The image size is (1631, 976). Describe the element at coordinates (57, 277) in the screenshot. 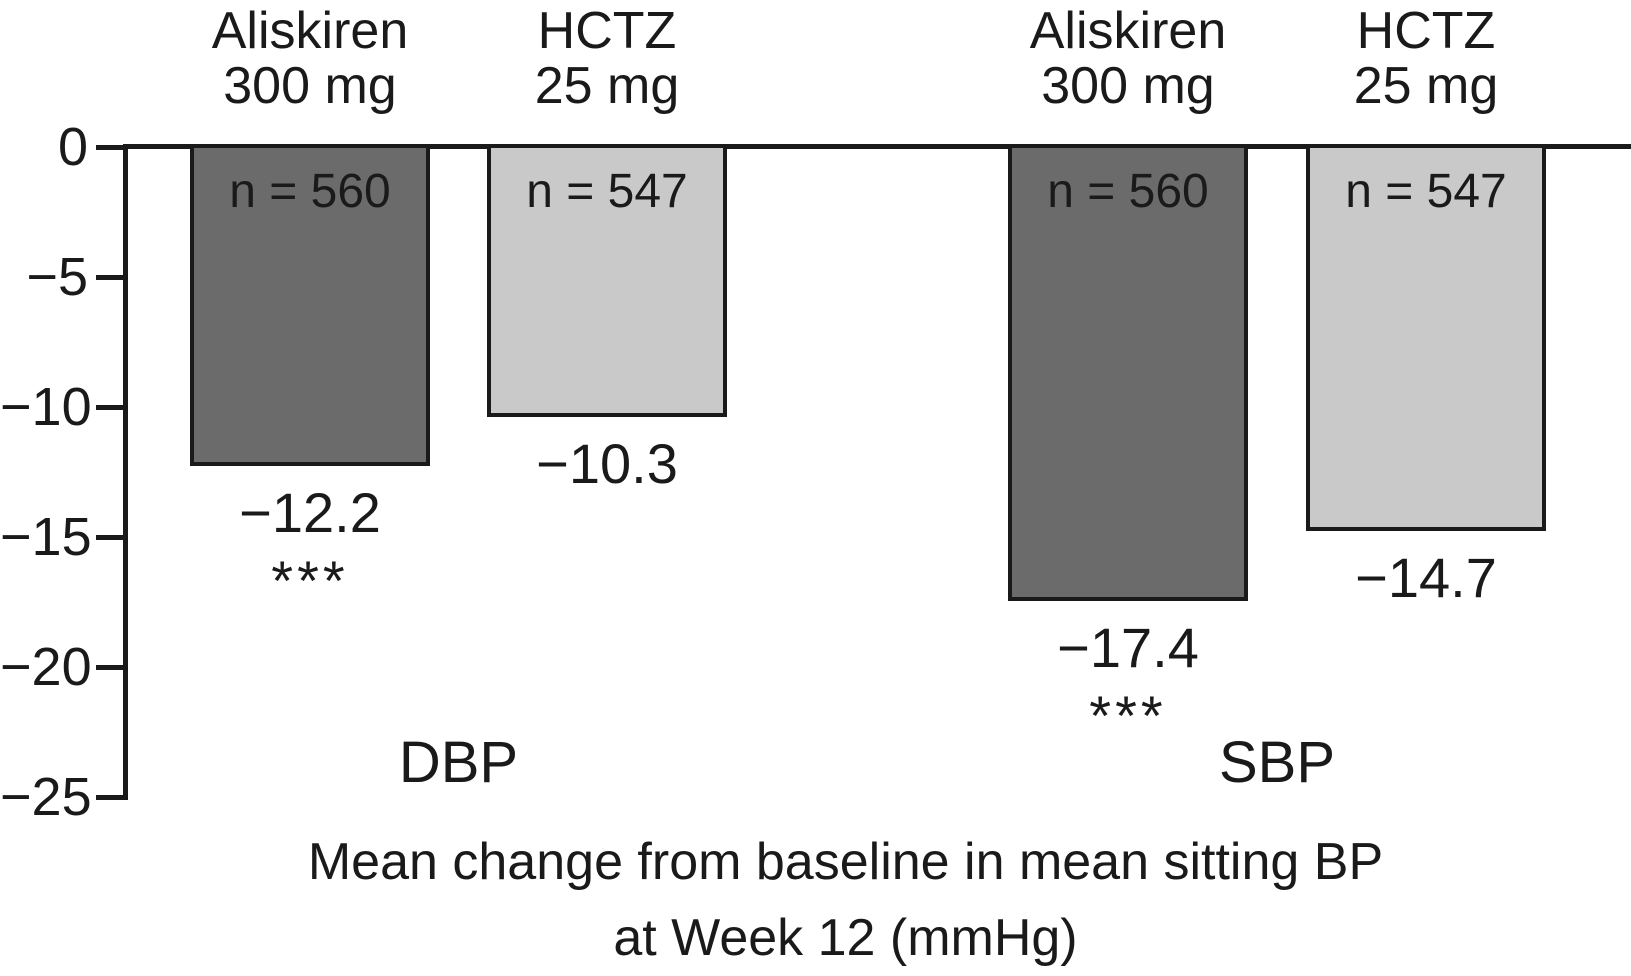

I see `y-axis-tick-label: −5` at that location.